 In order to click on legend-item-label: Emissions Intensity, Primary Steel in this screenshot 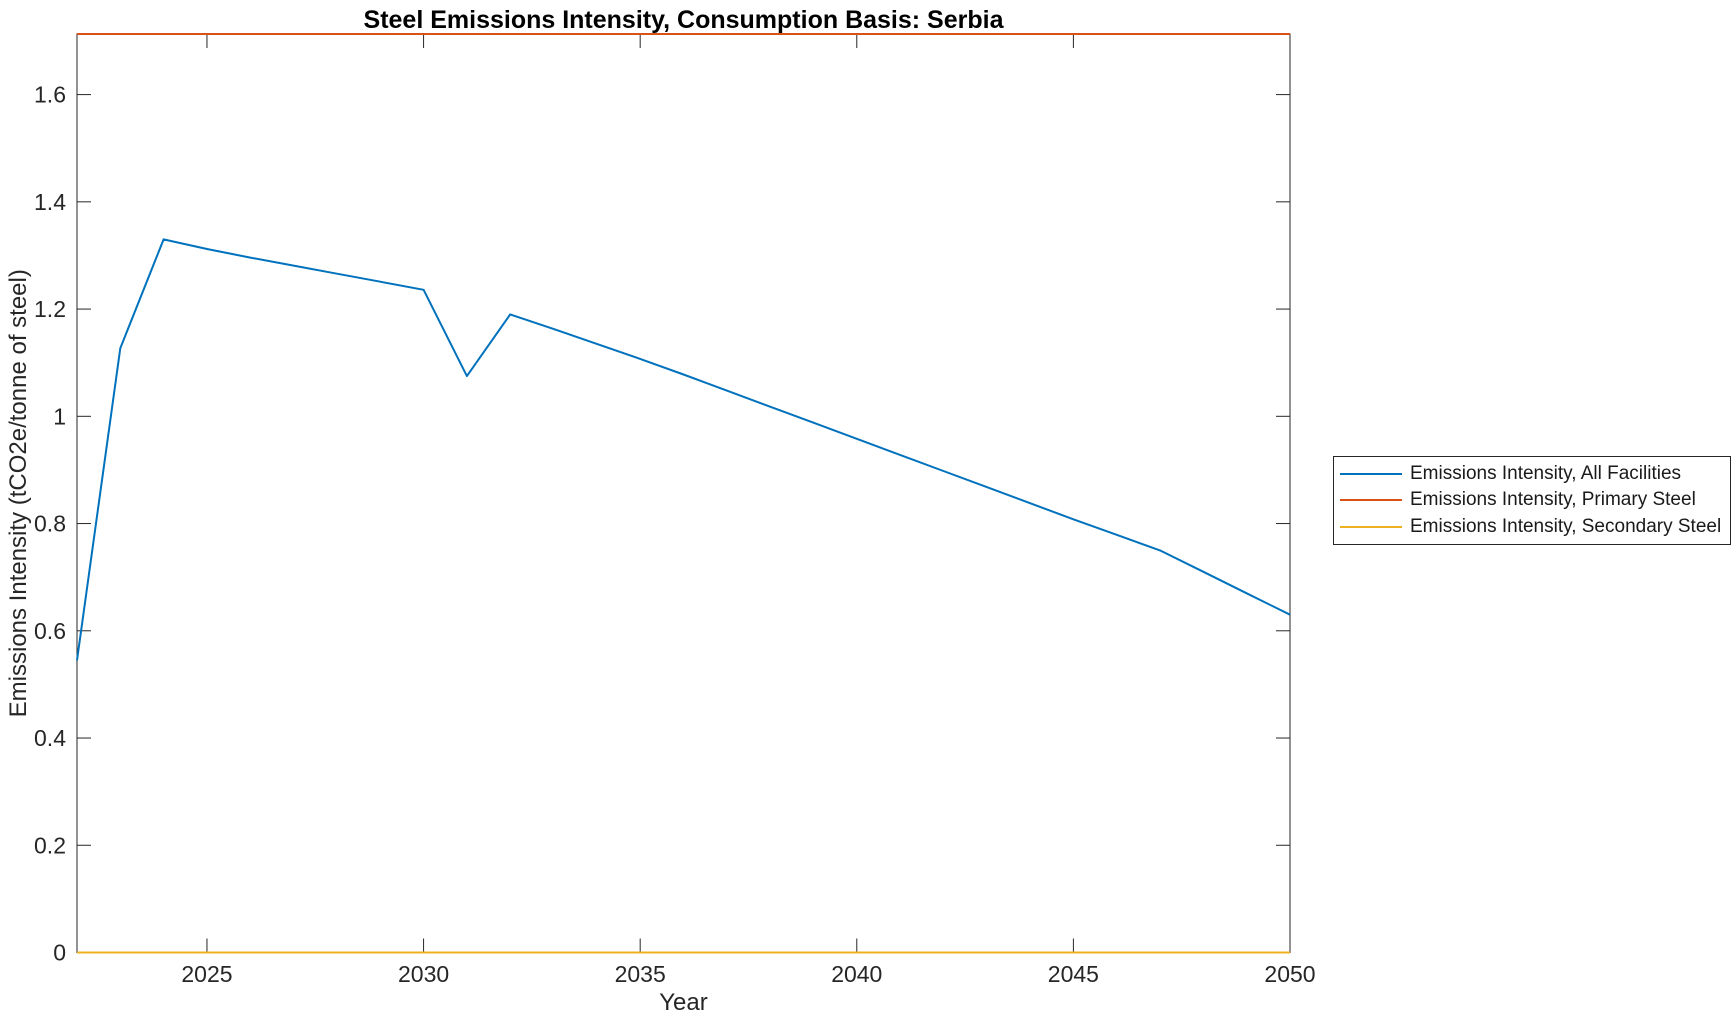, I will do `click(1553, 500)`.